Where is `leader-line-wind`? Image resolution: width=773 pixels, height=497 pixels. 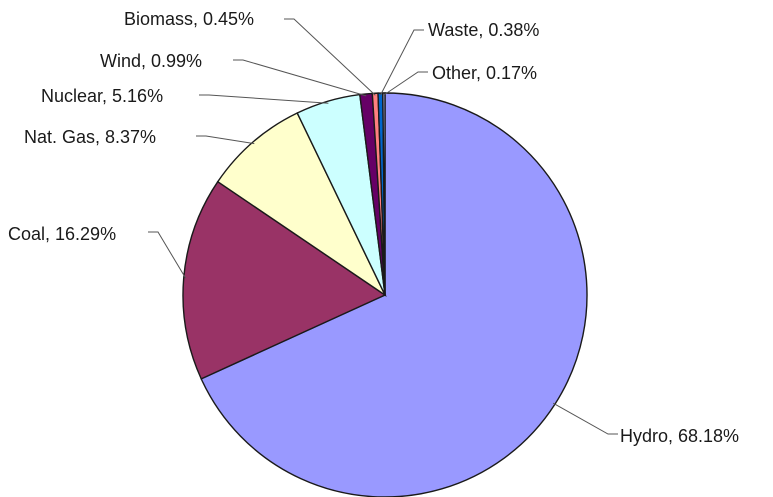 leader-line-wind is located at coordinates (300, 78).